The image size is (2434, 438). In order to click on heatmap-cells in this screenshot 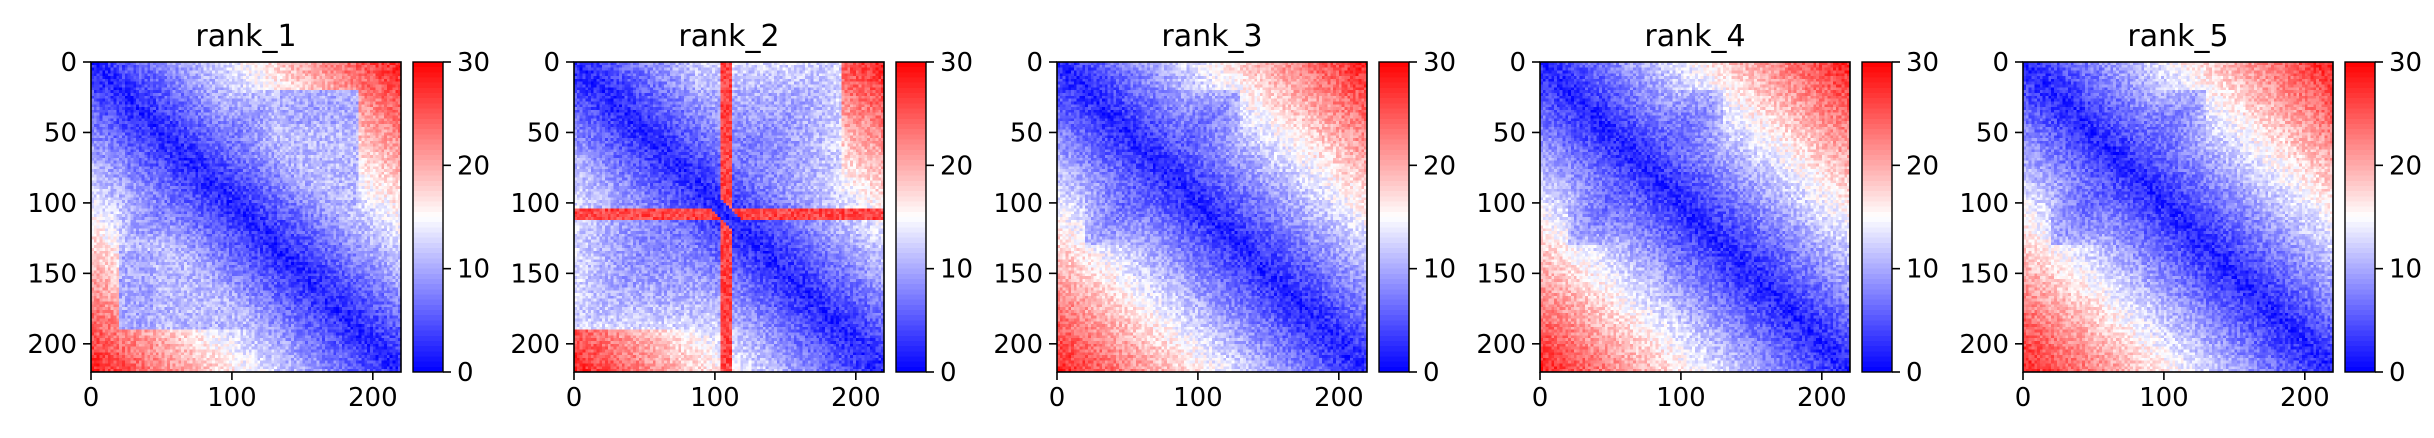, I will do `click(246, 217)`.